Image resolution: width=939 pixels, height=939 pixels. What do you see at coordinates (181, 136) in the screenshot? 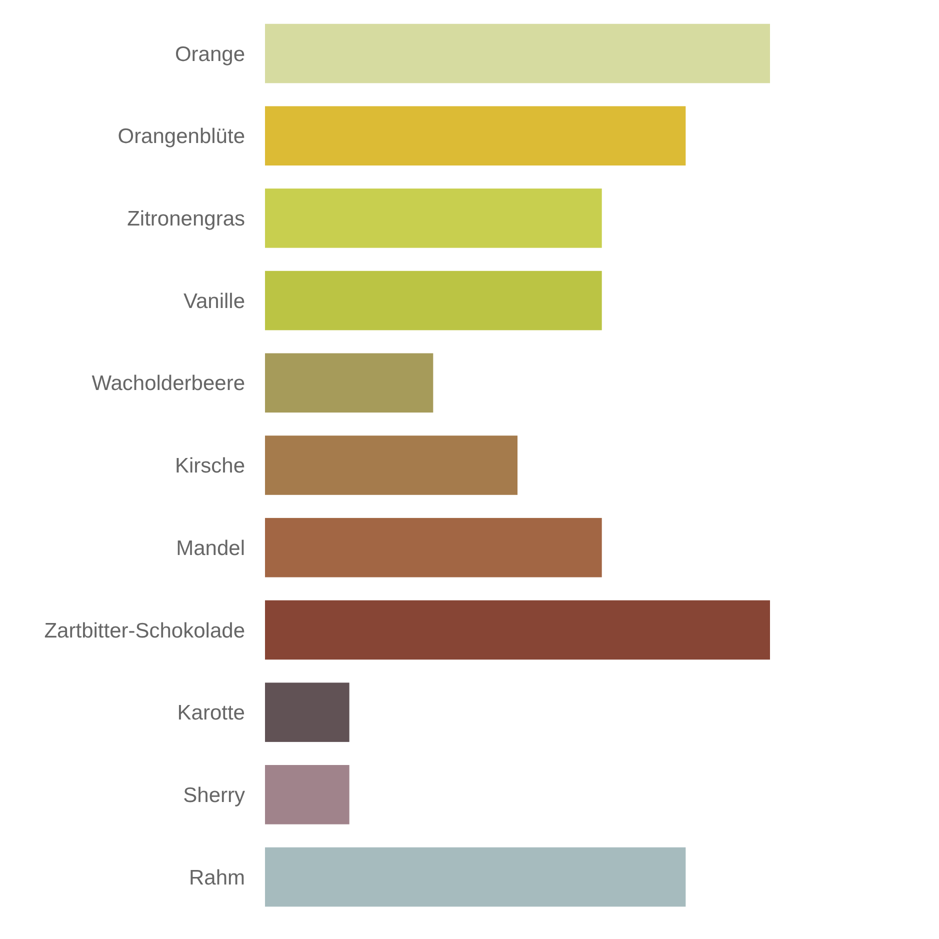
I see `y-tick-label: Orangenblüte` at bounding box center [181, 136].